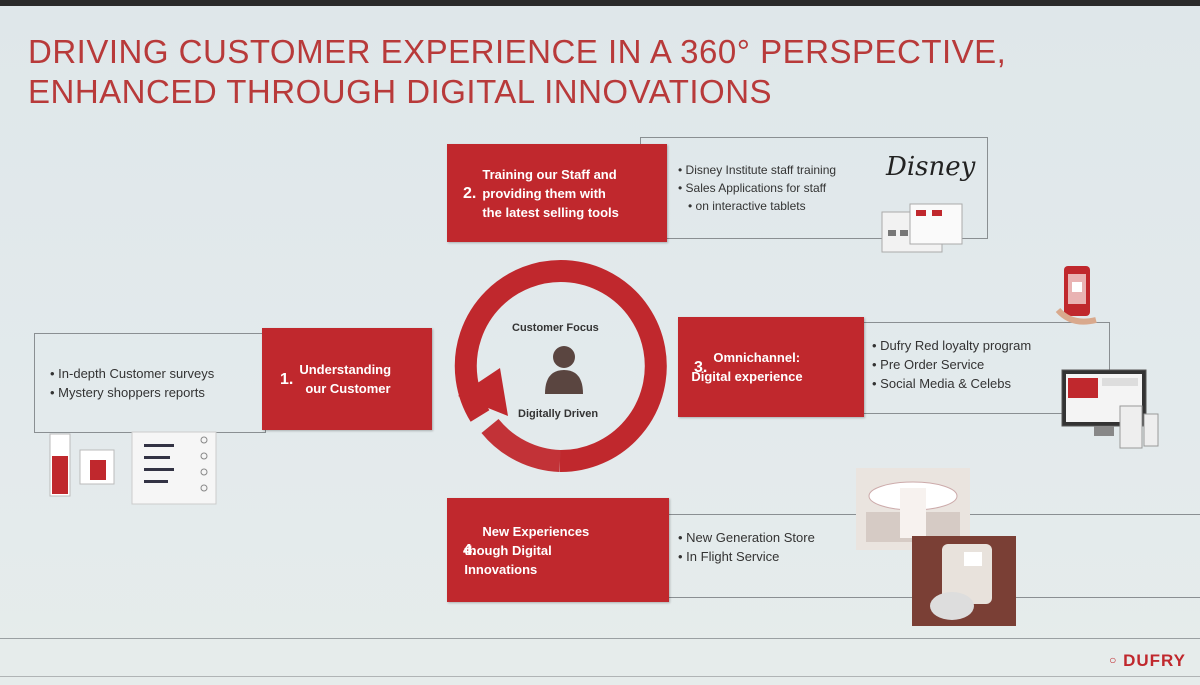  Describe the element at coordinates (922, 228) in the screenshot. I see `tablet-app-image` at that location.